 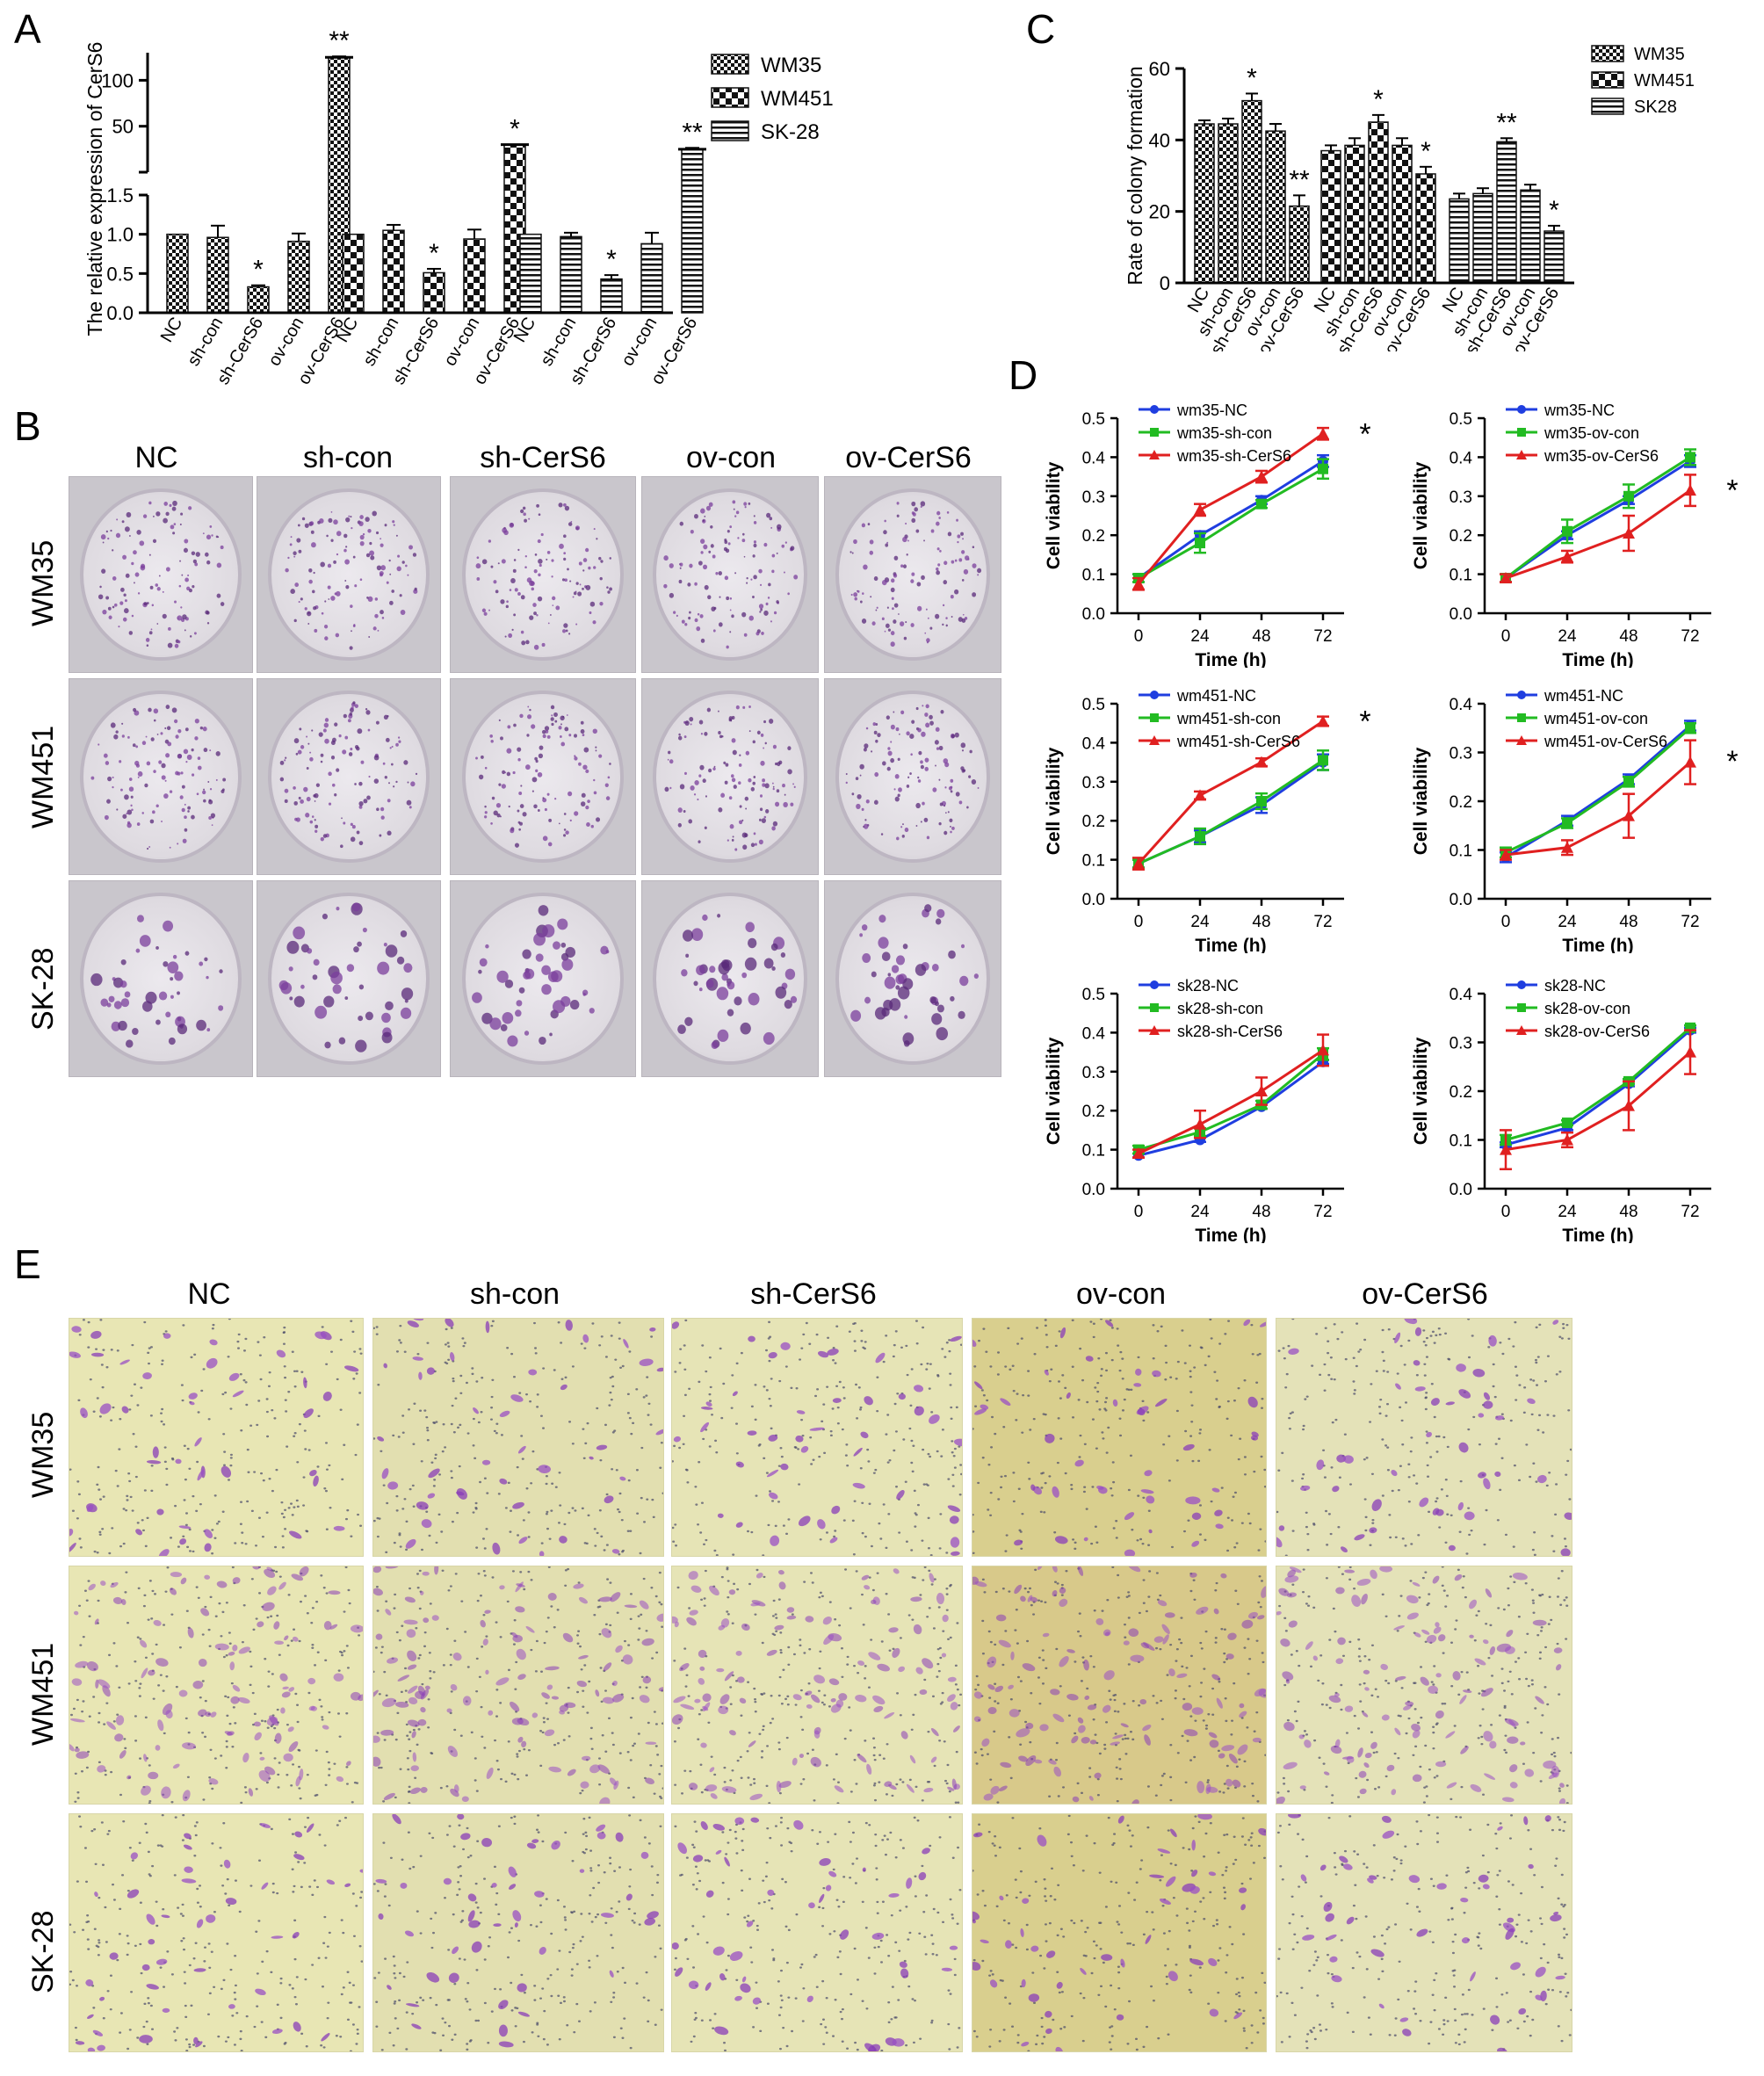 What do you see at coordinates (1230, 1234) in the screenshot?
I see `chartD5-xlabel: Time (h)` at bounding box center [1230, 1234].